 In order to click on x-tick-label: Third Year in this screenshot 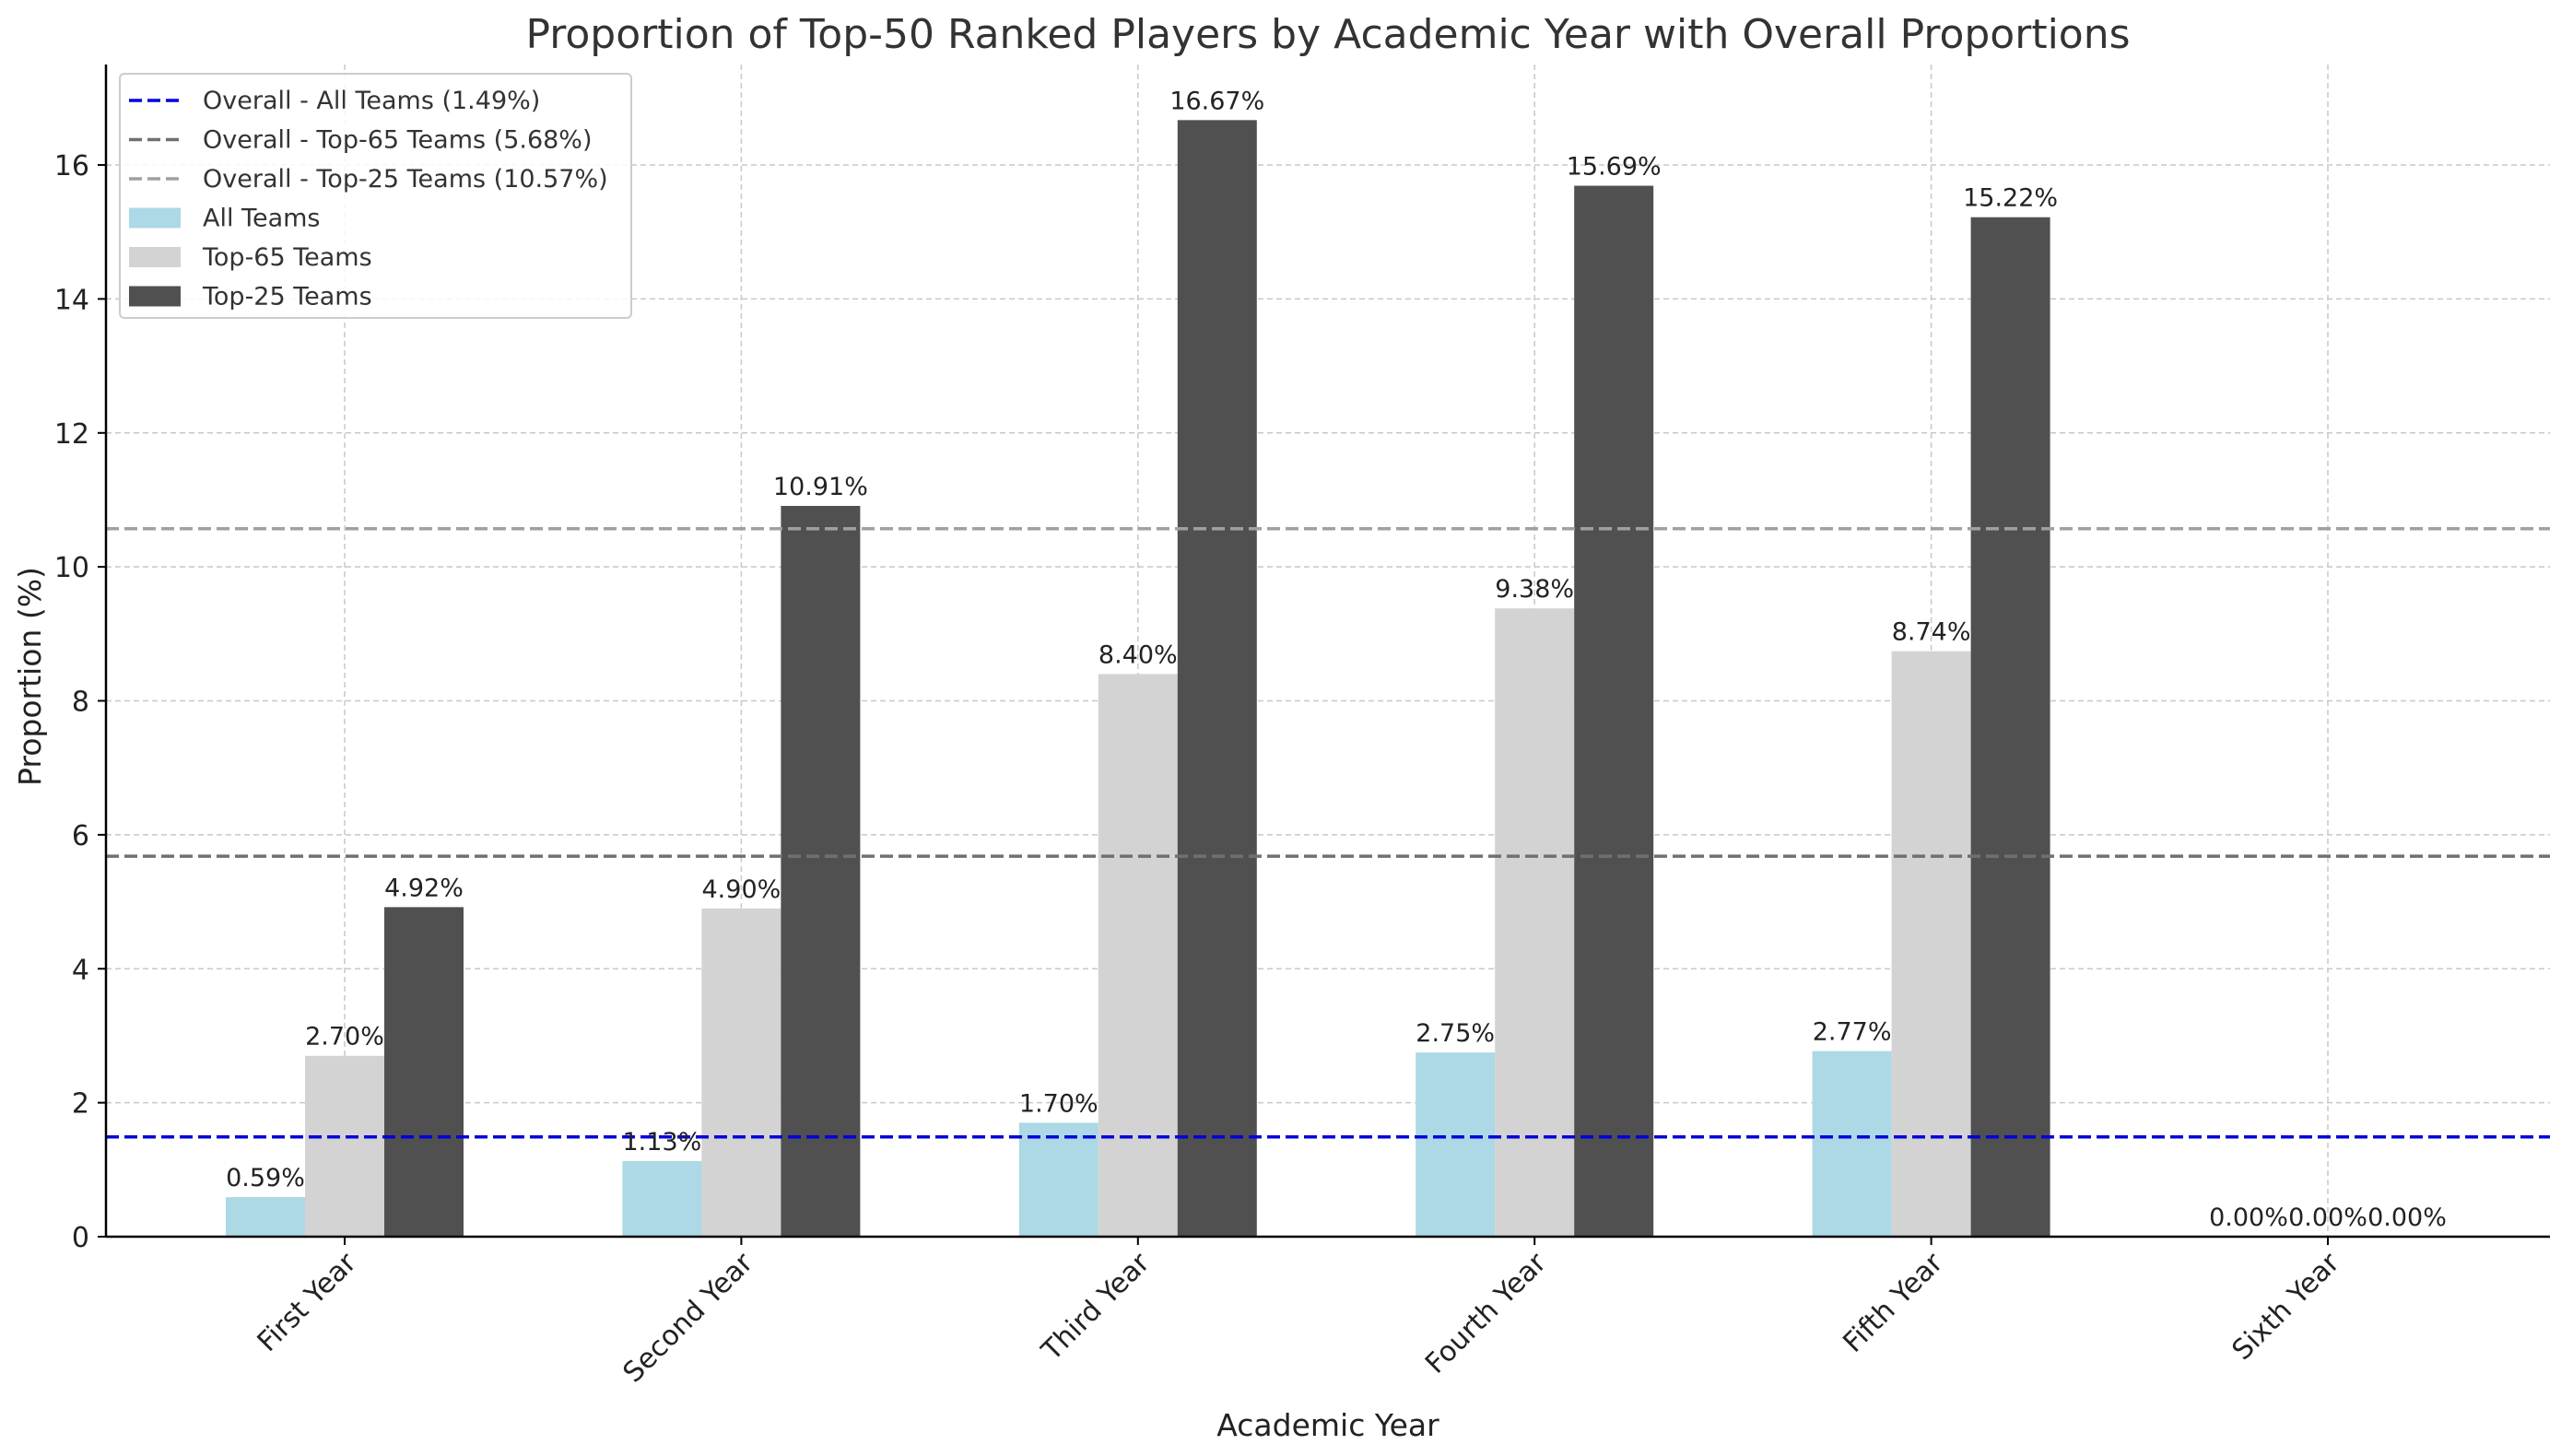, I will do `click(1096, 1307)`.